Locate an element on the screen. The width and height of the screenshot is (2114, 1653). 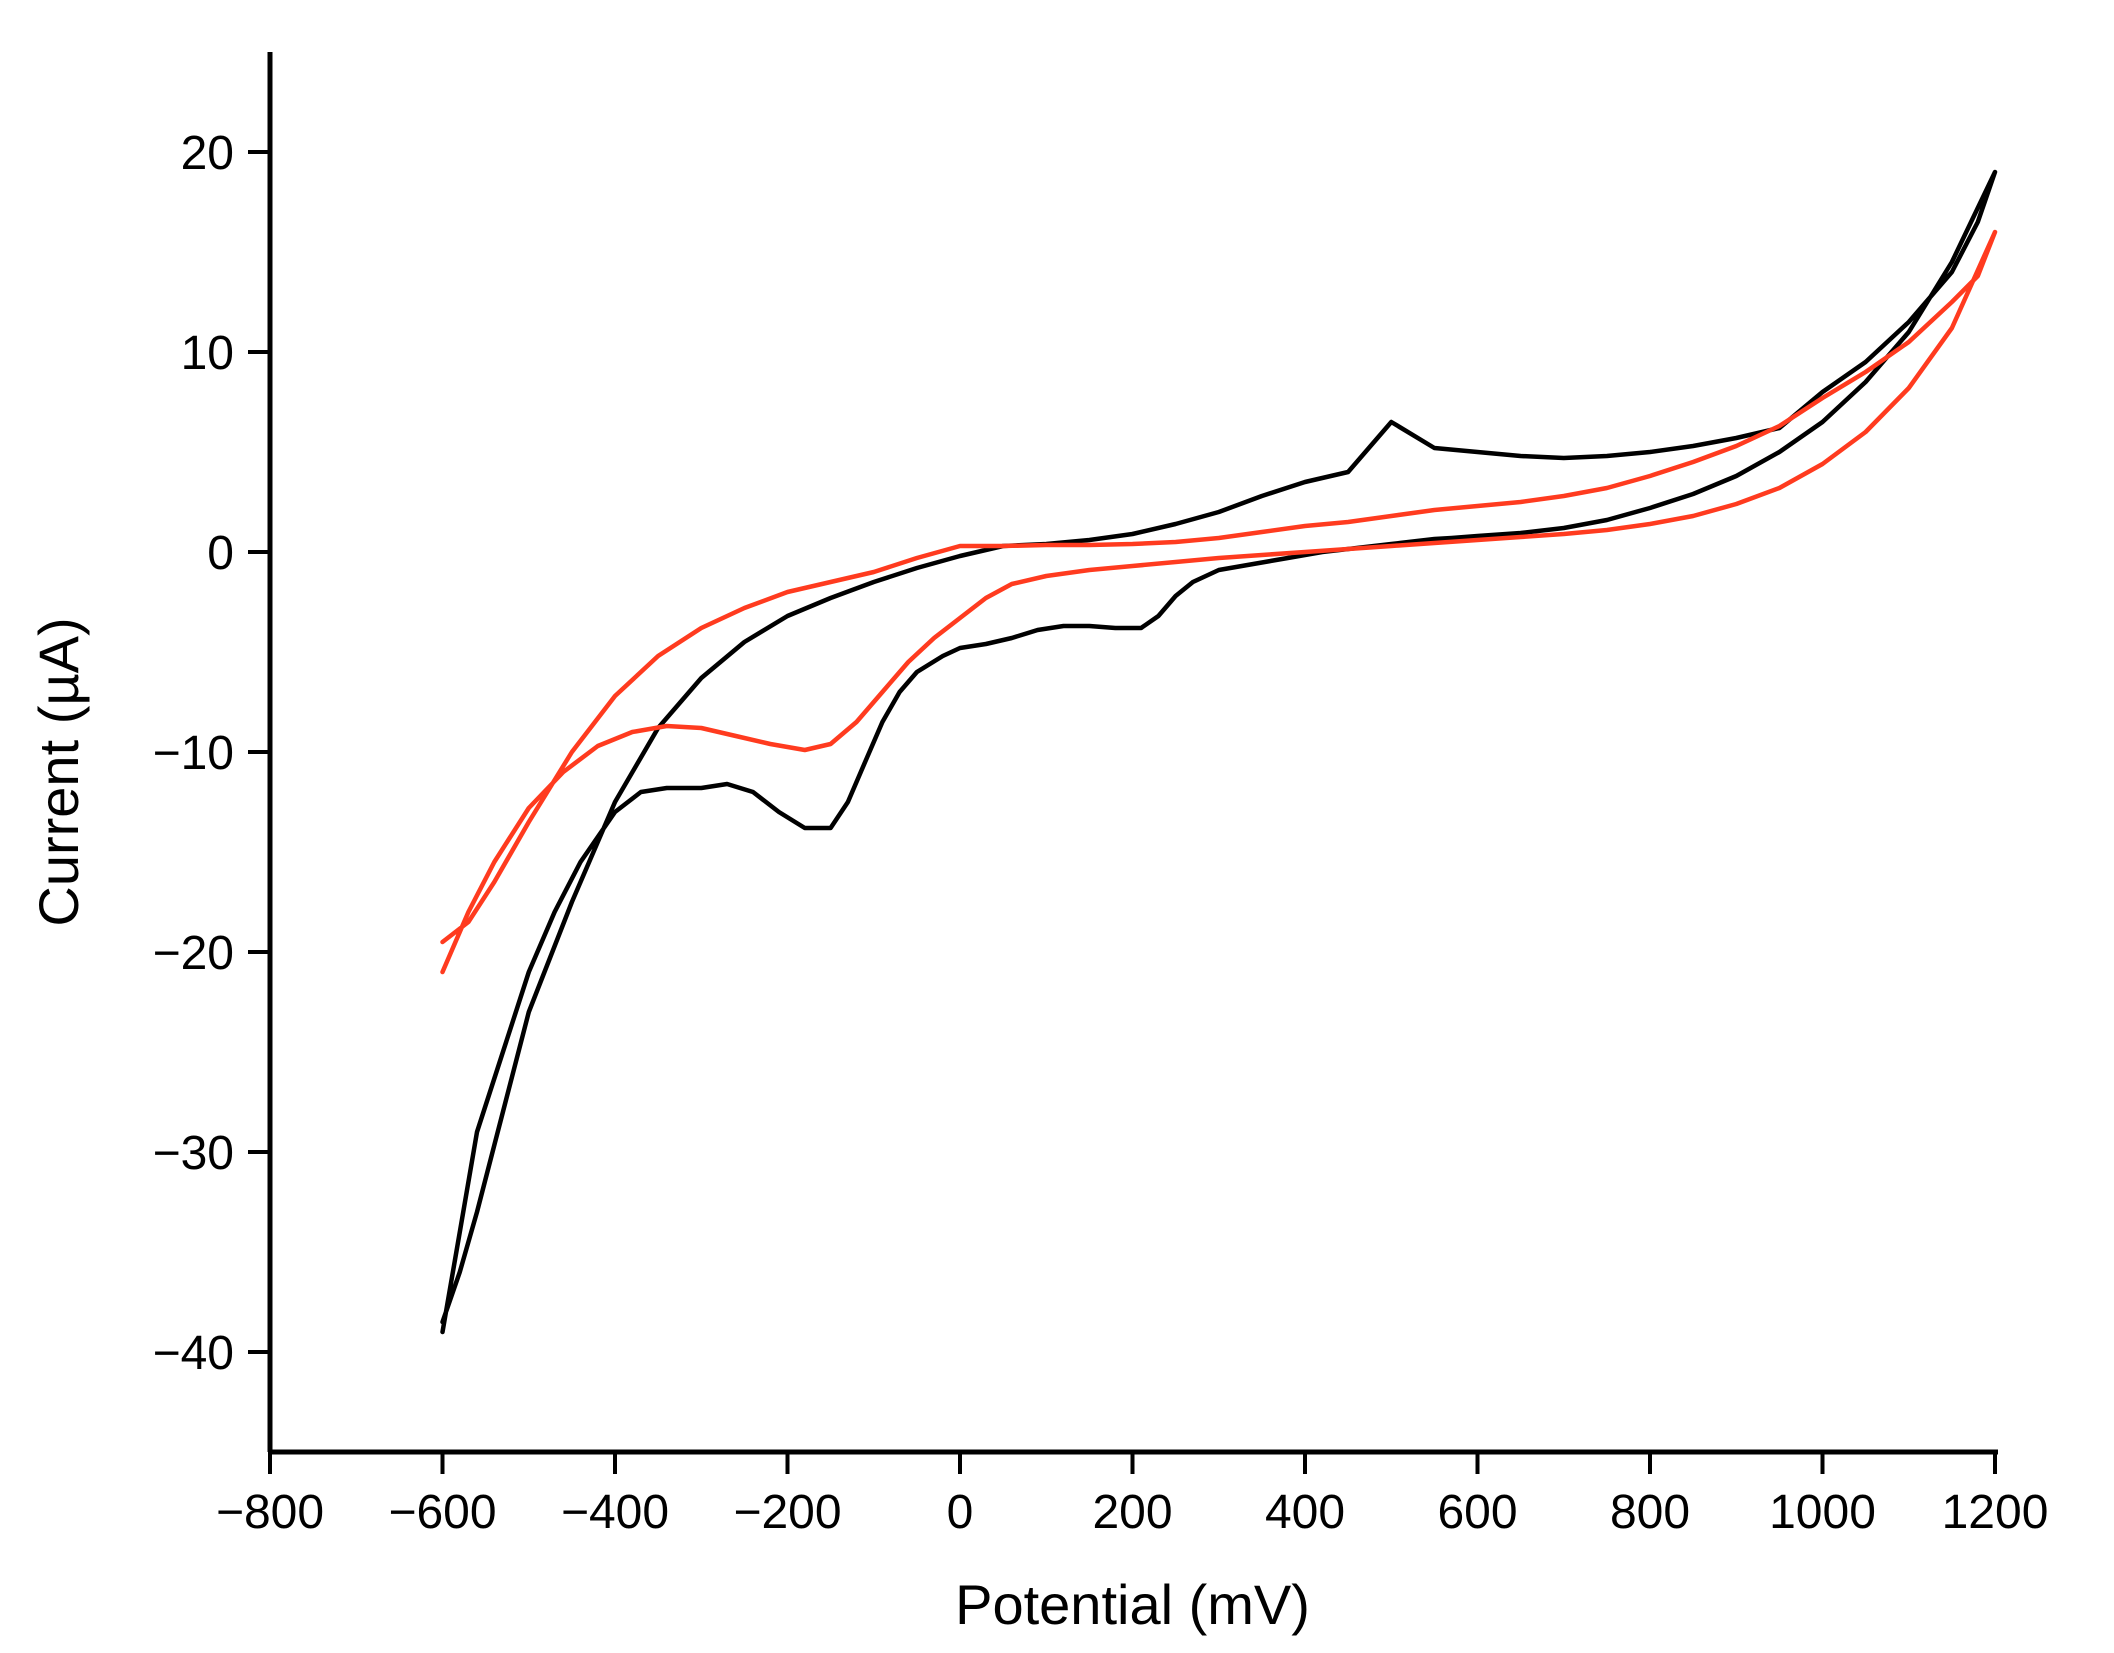
x-tick-label: 800 is located at coordinates (1650, 1512).